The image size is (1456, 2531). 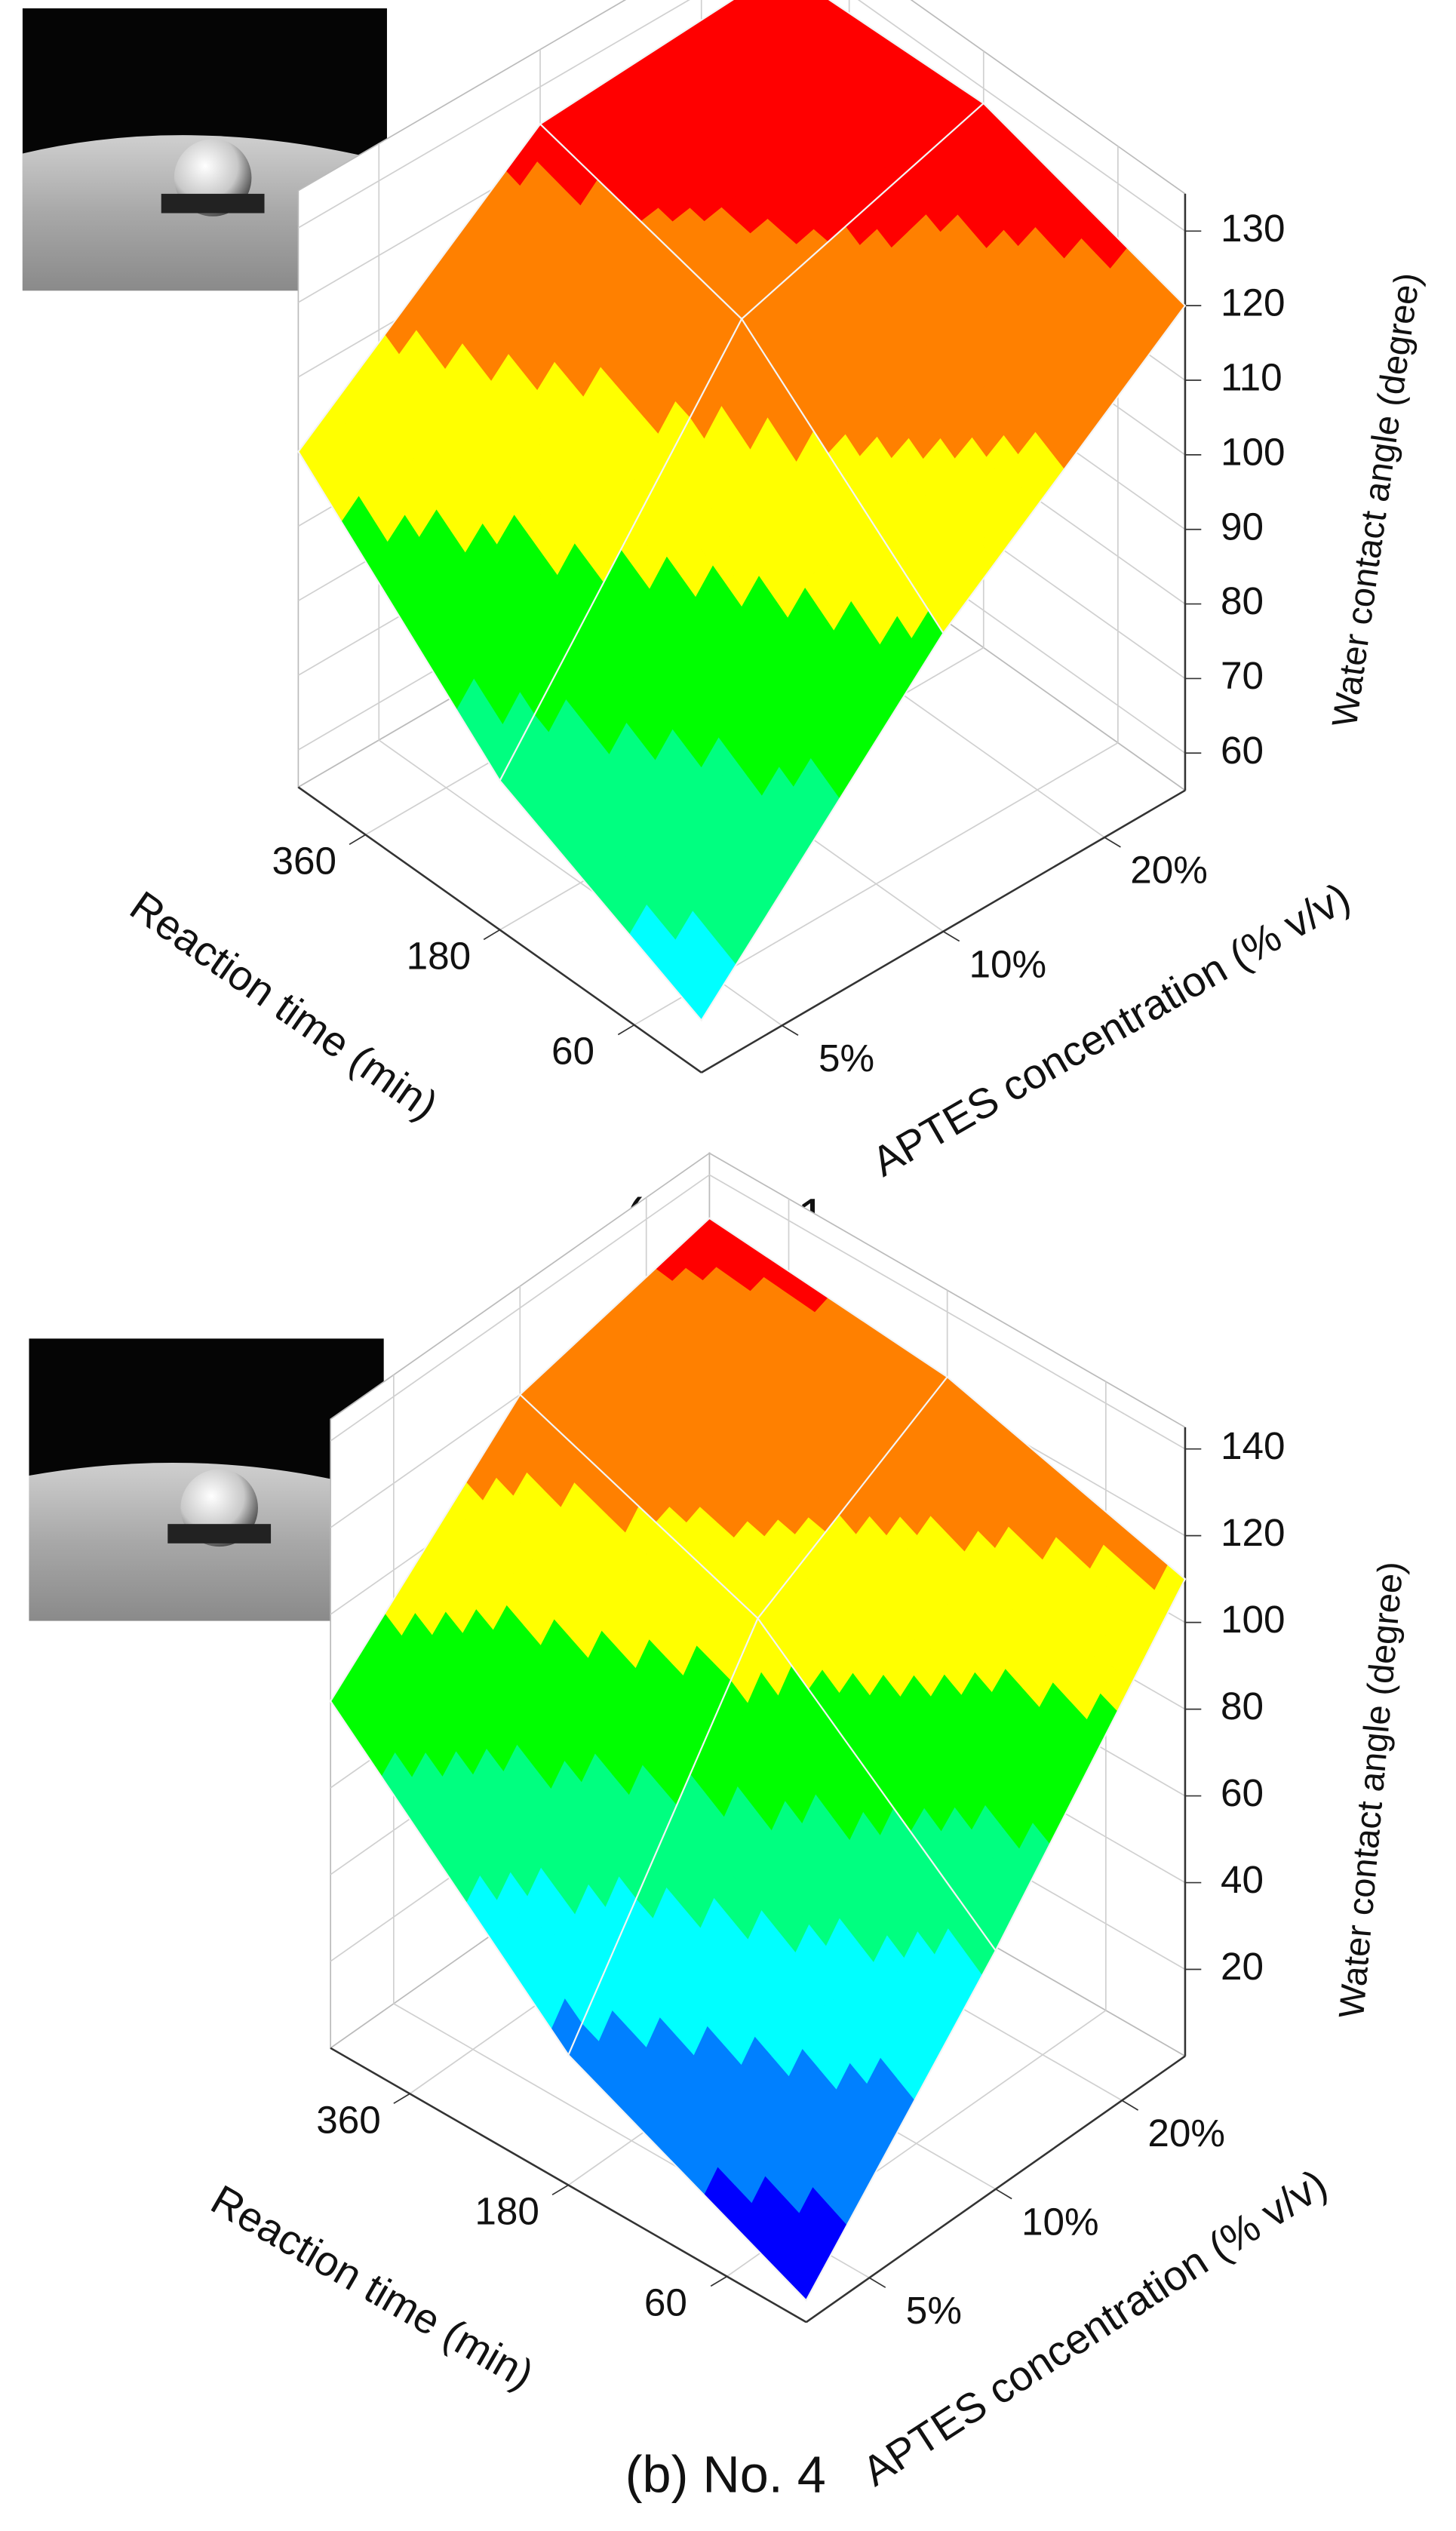 What do you see at coordinates (725, 2475) in the screenshot?
I see `panel-caption: (b) No. 4` at bounding box center [725, 2475].